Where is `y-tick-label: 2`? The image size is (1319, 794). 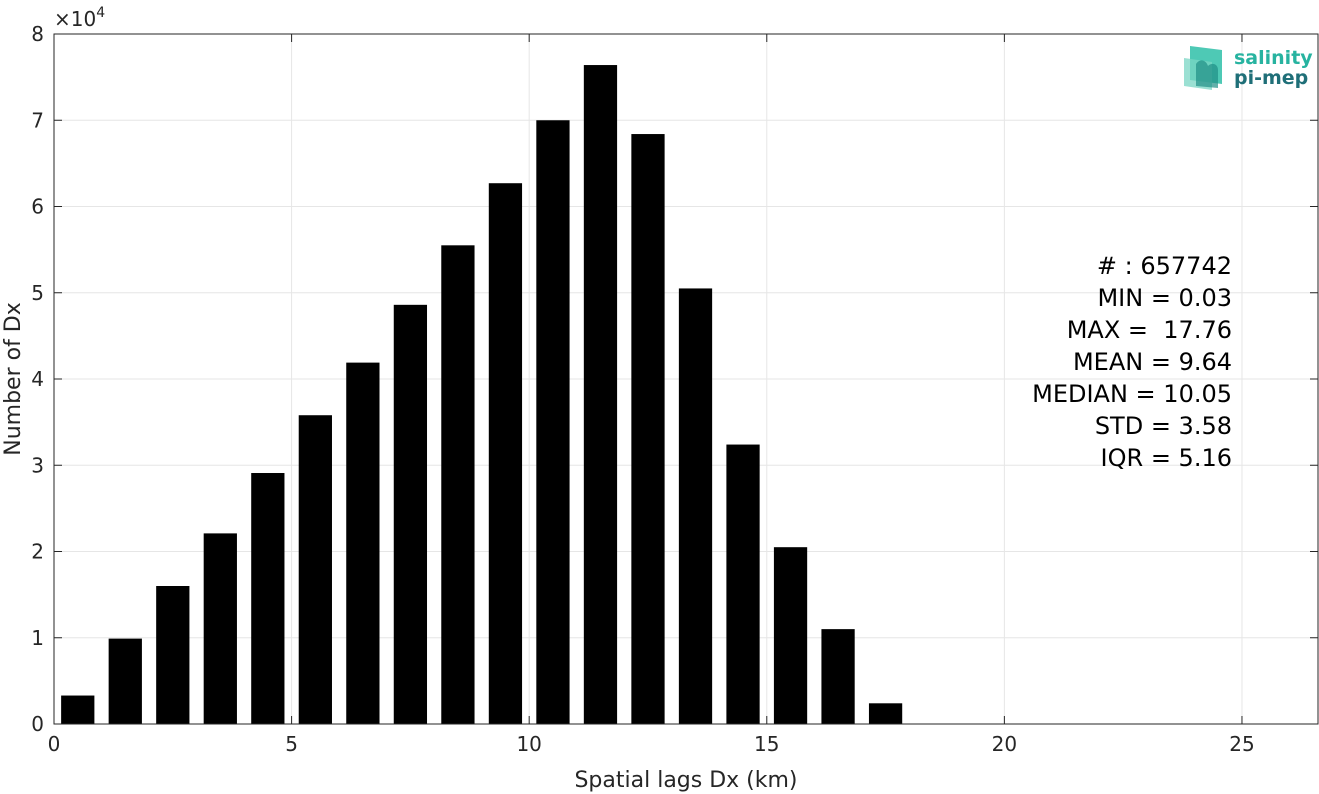
y-tick-label: 2 is located at coordinates (37, 552).